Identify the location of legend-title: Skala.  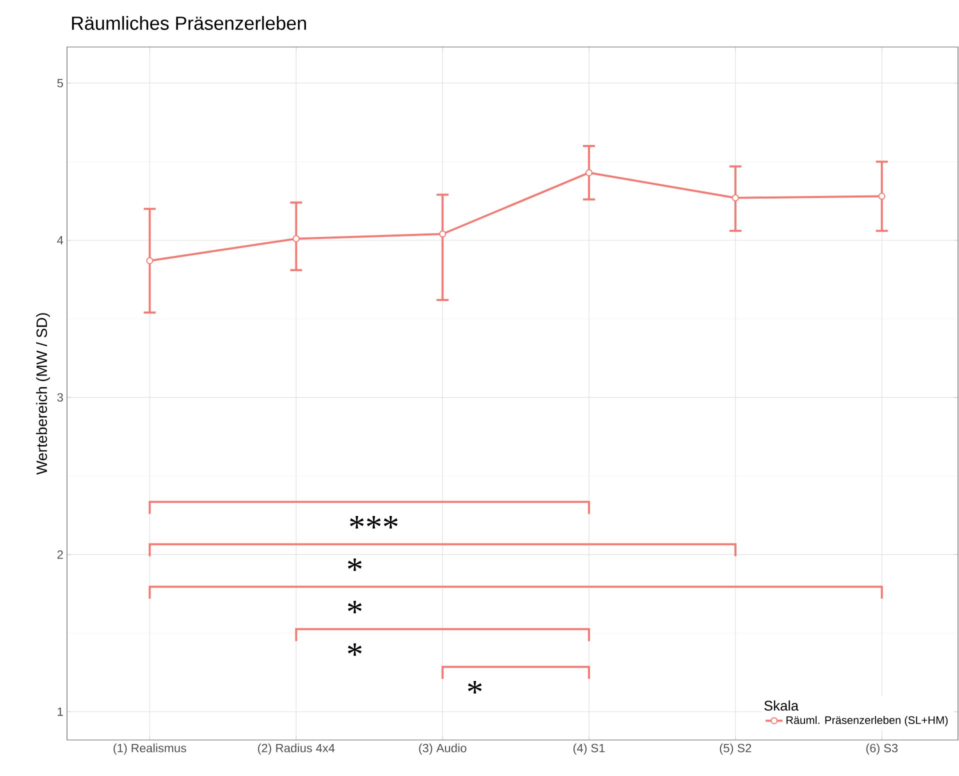
(781, 705).